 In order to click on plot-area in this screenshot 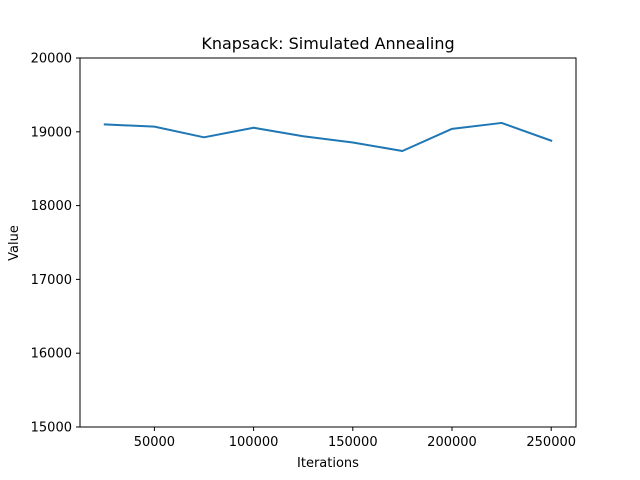, I will do `click(328, 136)`.